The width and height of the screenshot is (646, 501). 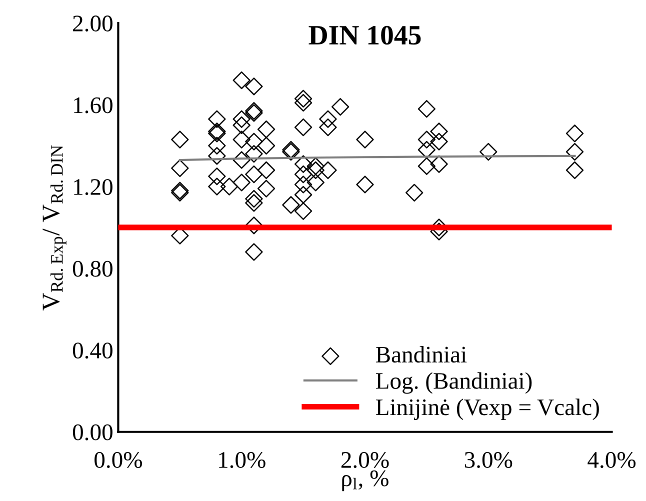 What do you see at coordinates (421, 354) in the screenshot?
I see `legend-label: Bandiniai` at bounding box center [421, 354].